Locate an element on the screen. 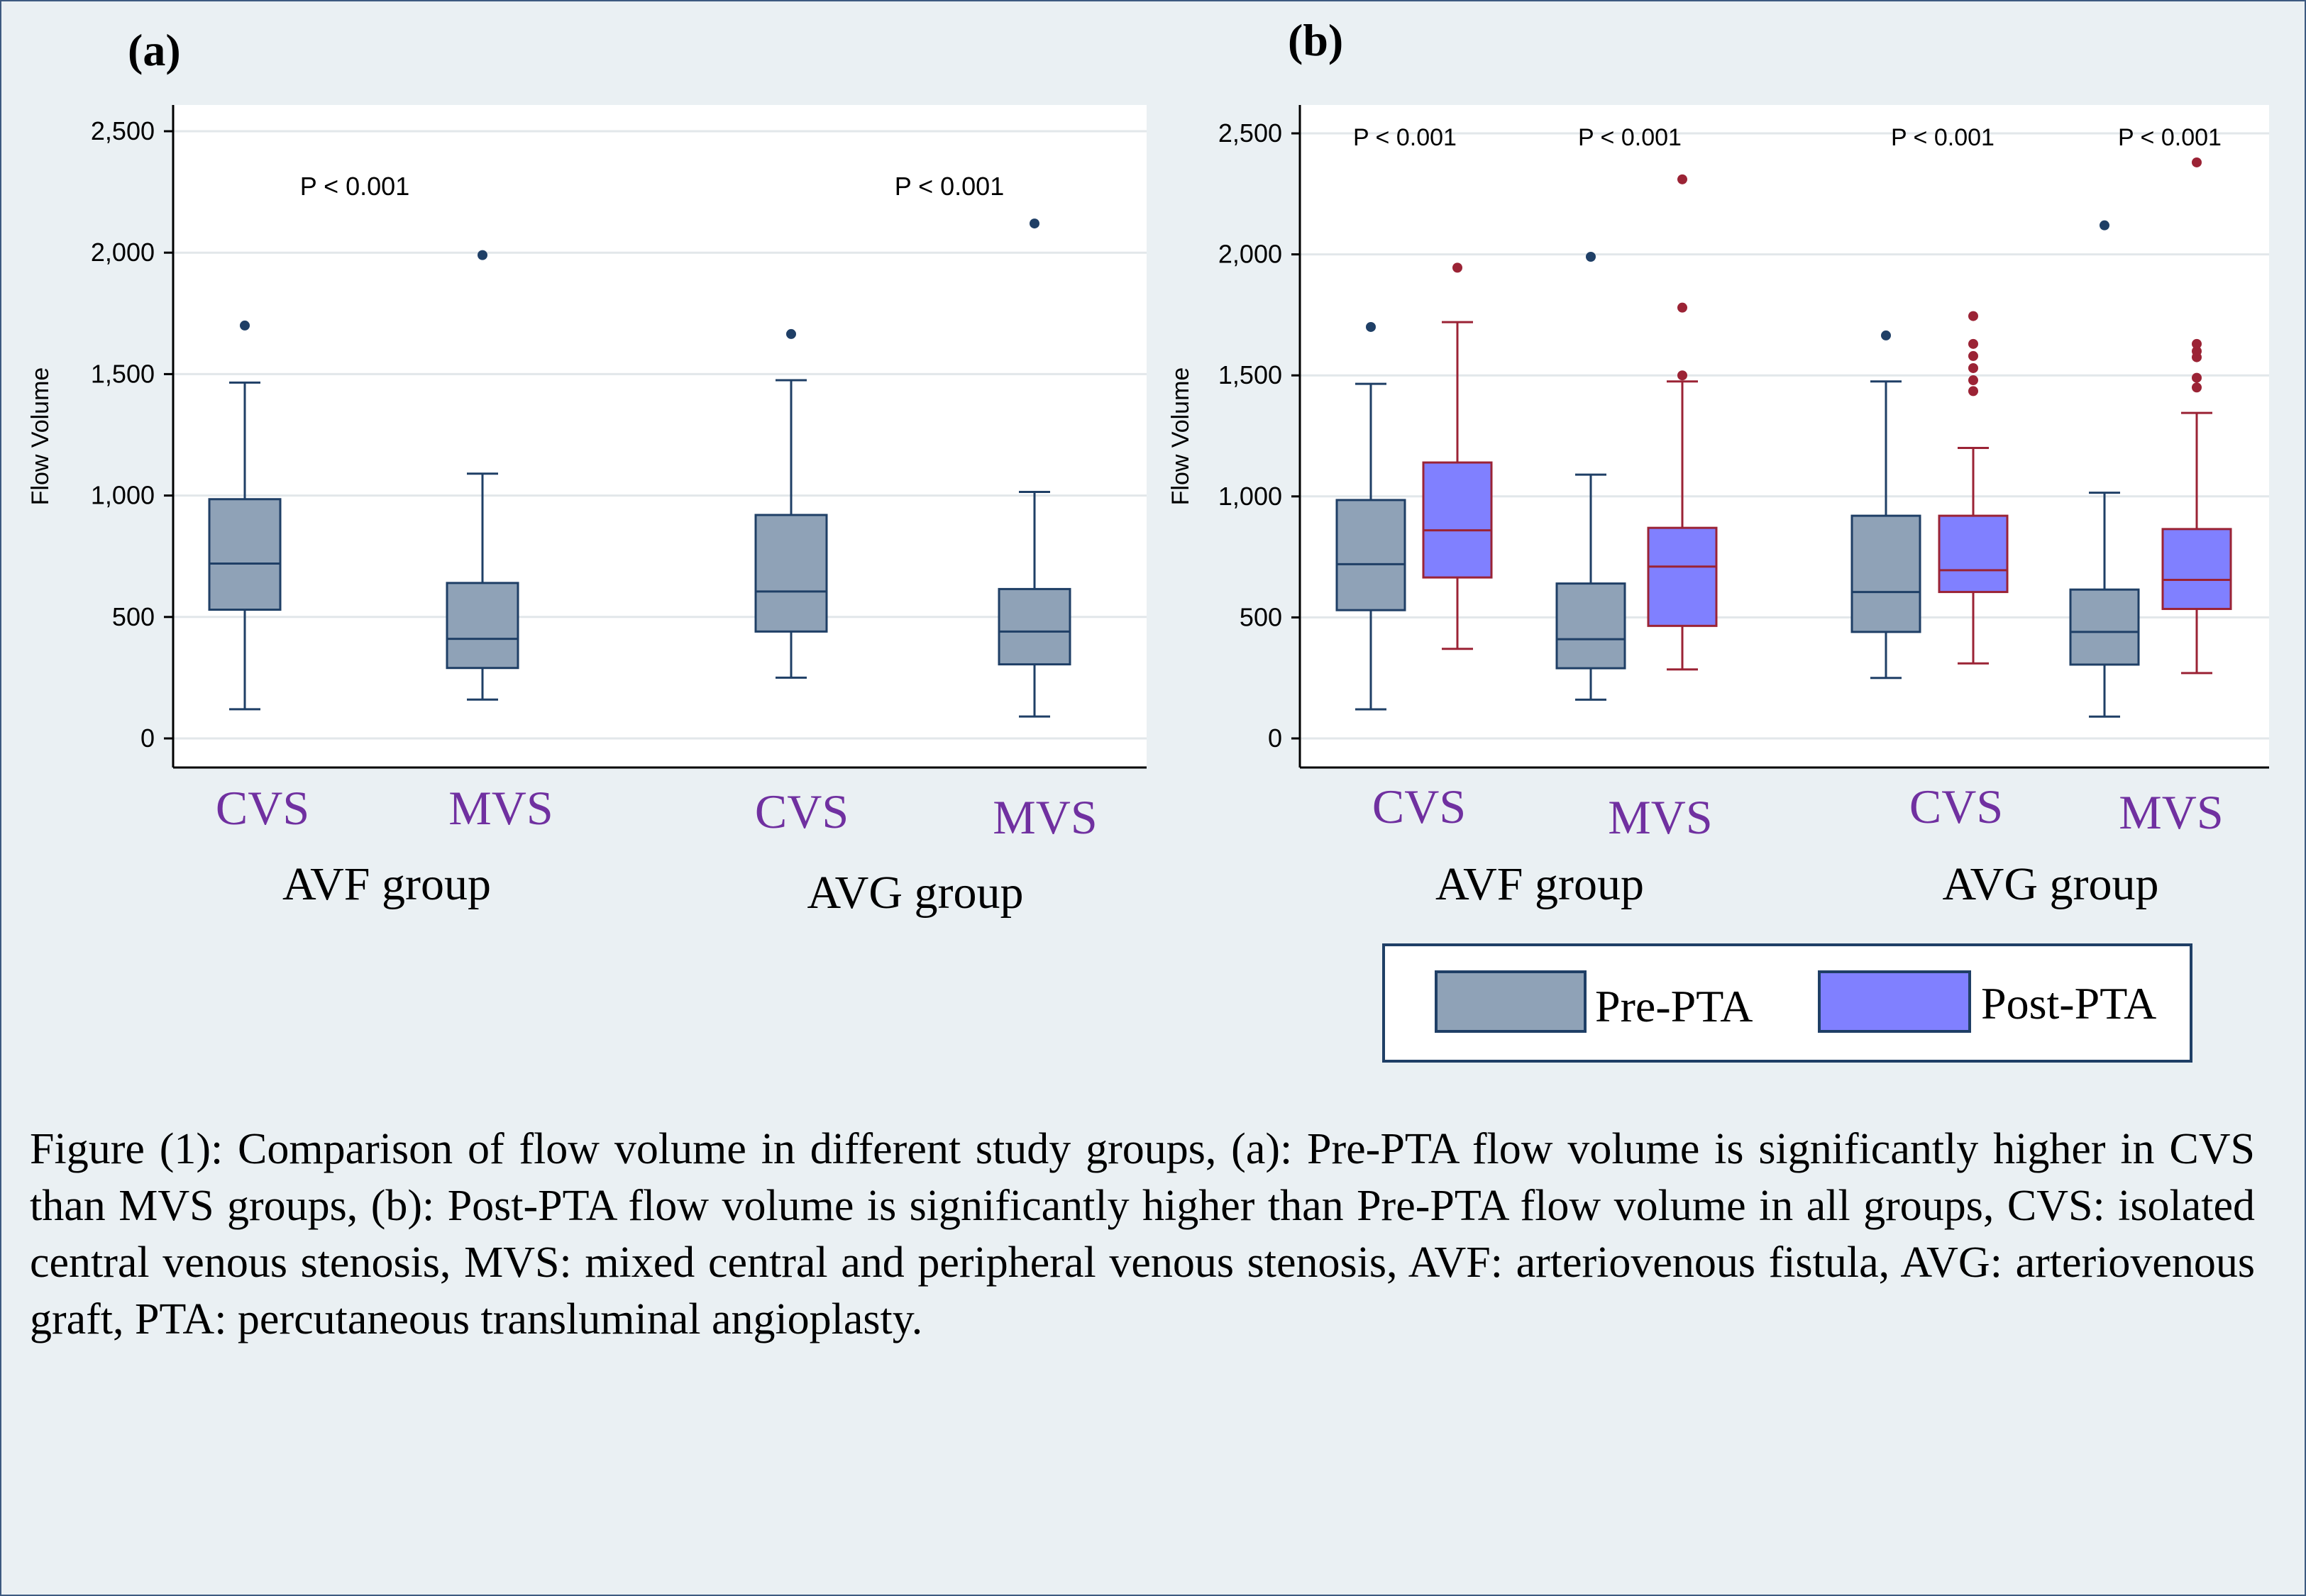 This screenshot has width=2306, height=1596. y-axis-title-a: Flow Volume is located at coordinates (40, 437).